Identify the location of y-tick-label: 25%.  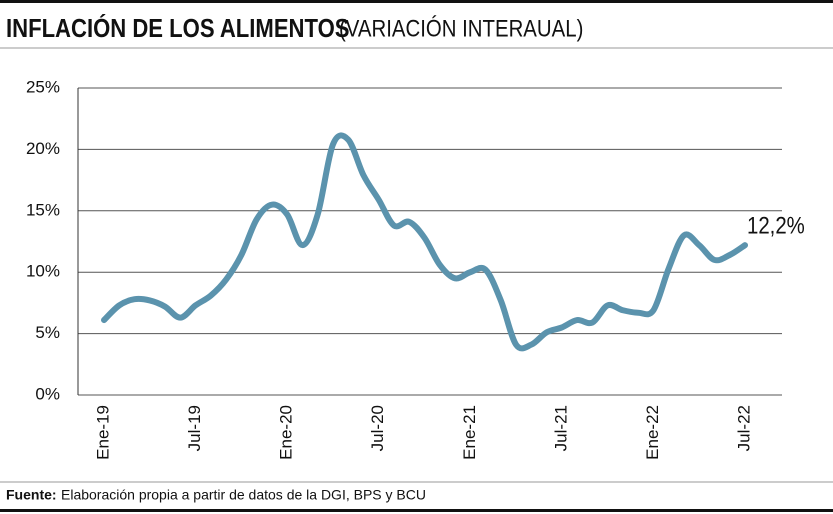
(43, 86).